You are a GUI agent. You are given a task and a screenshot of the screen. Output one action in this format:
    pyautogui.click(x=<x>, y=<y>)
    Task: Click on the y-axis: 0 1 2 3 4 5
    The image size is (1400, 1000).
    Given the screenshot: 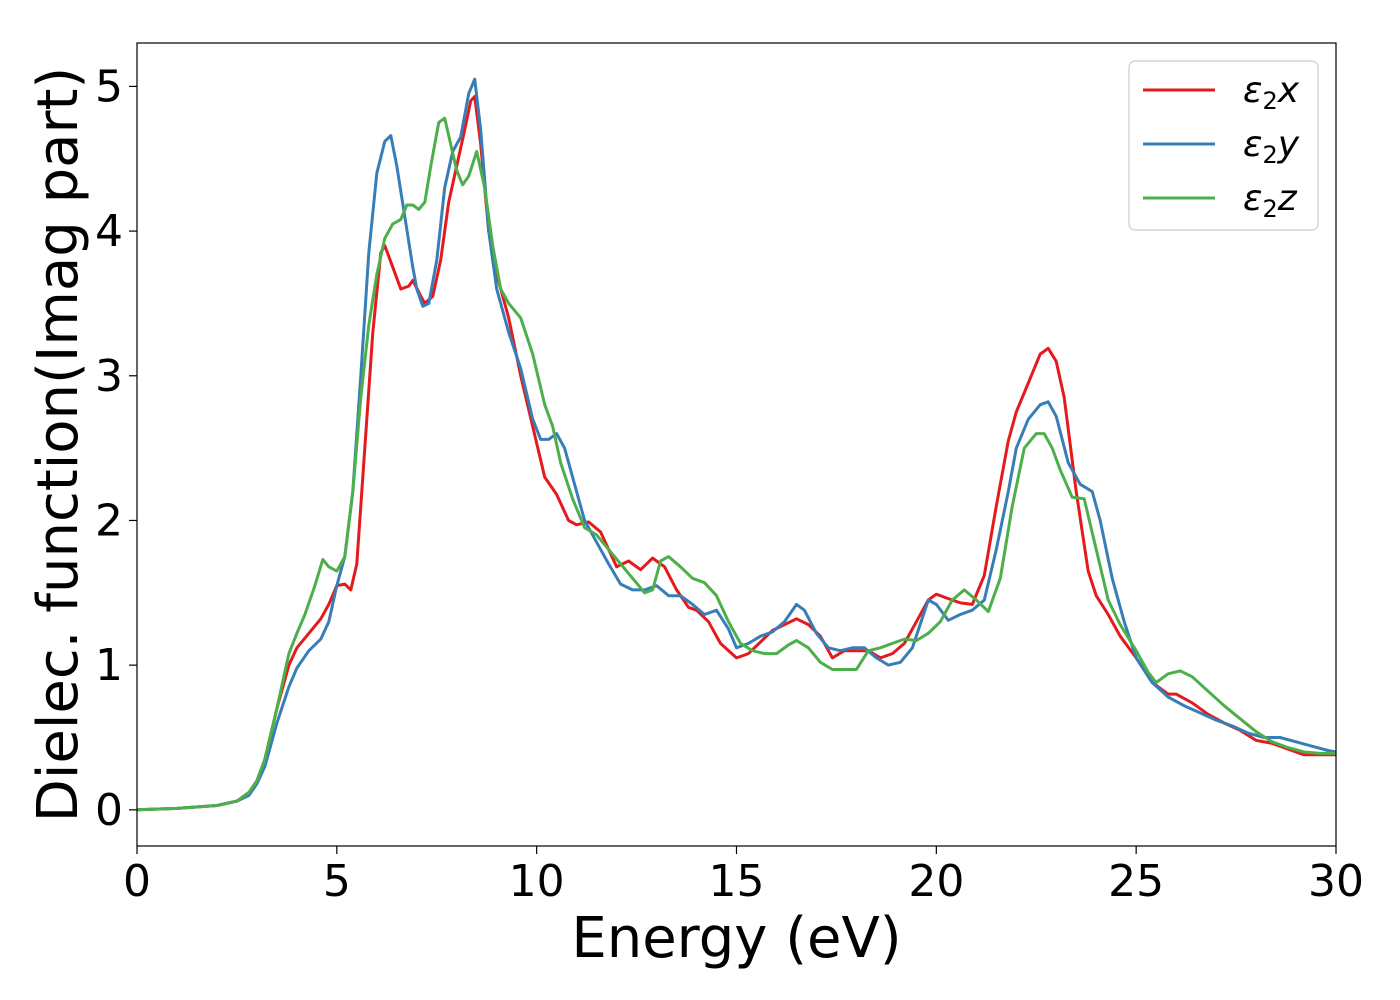 What is the action you would take?
    pyautogui.click(x=116, y=448)
    